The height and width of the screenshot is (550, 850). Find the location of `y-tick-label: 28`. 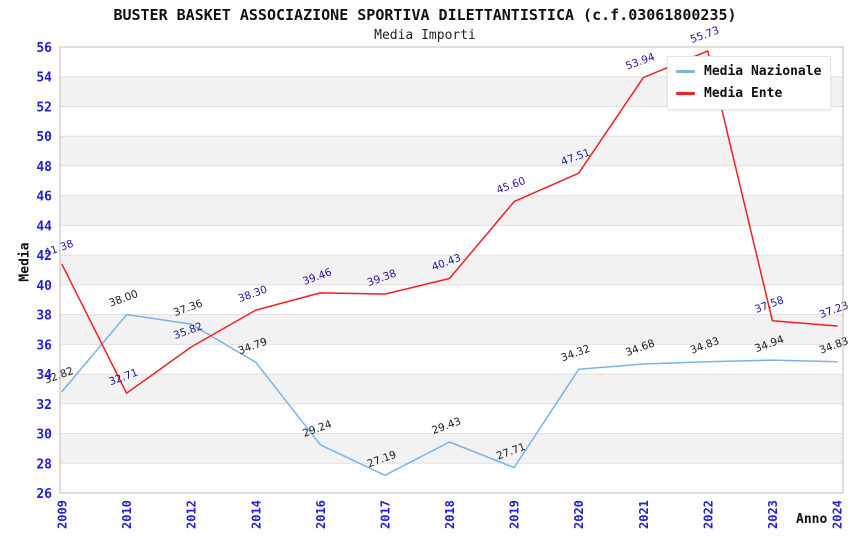

y-tick-label: 28 is located at coordinates (44, 464).